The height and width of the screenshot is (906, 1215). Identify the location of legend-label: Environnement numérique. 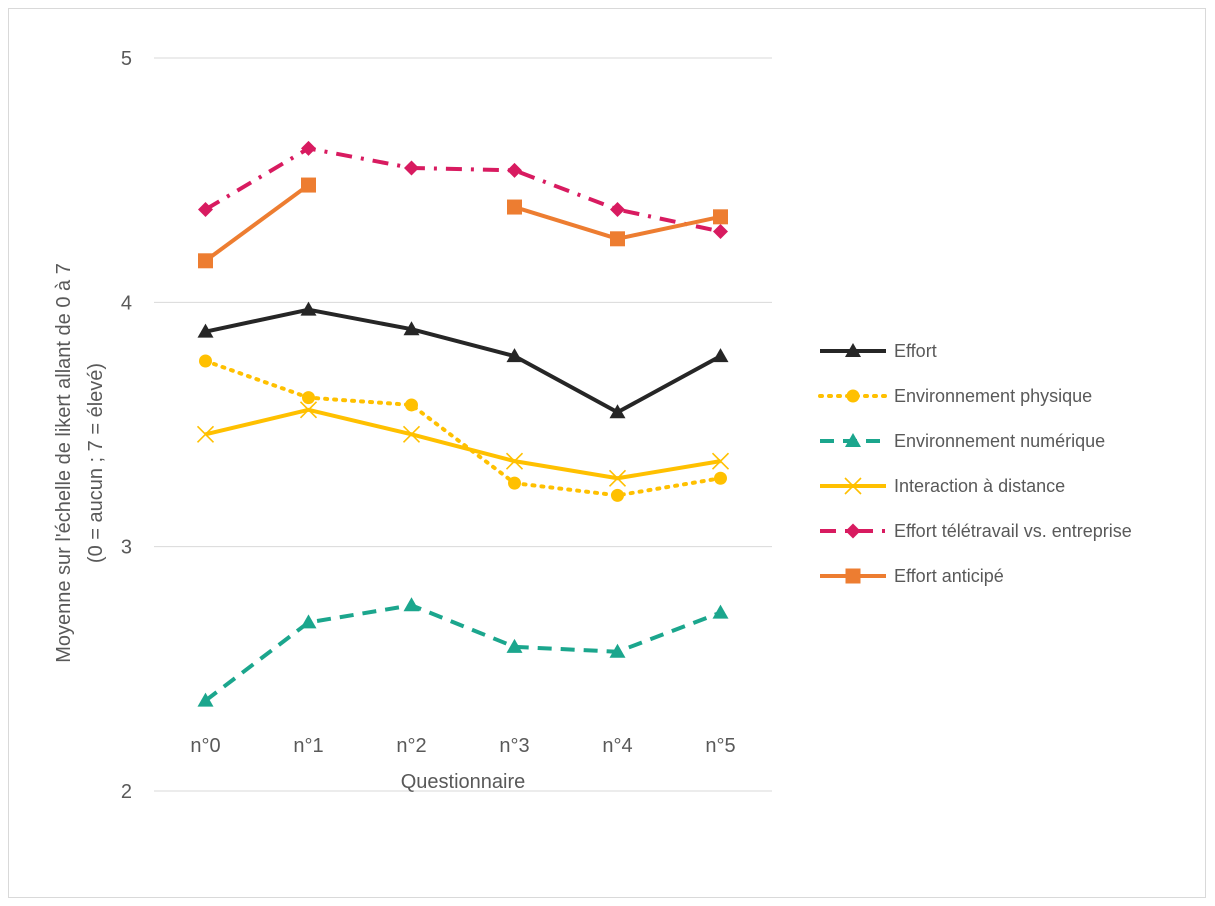
(999, 441).